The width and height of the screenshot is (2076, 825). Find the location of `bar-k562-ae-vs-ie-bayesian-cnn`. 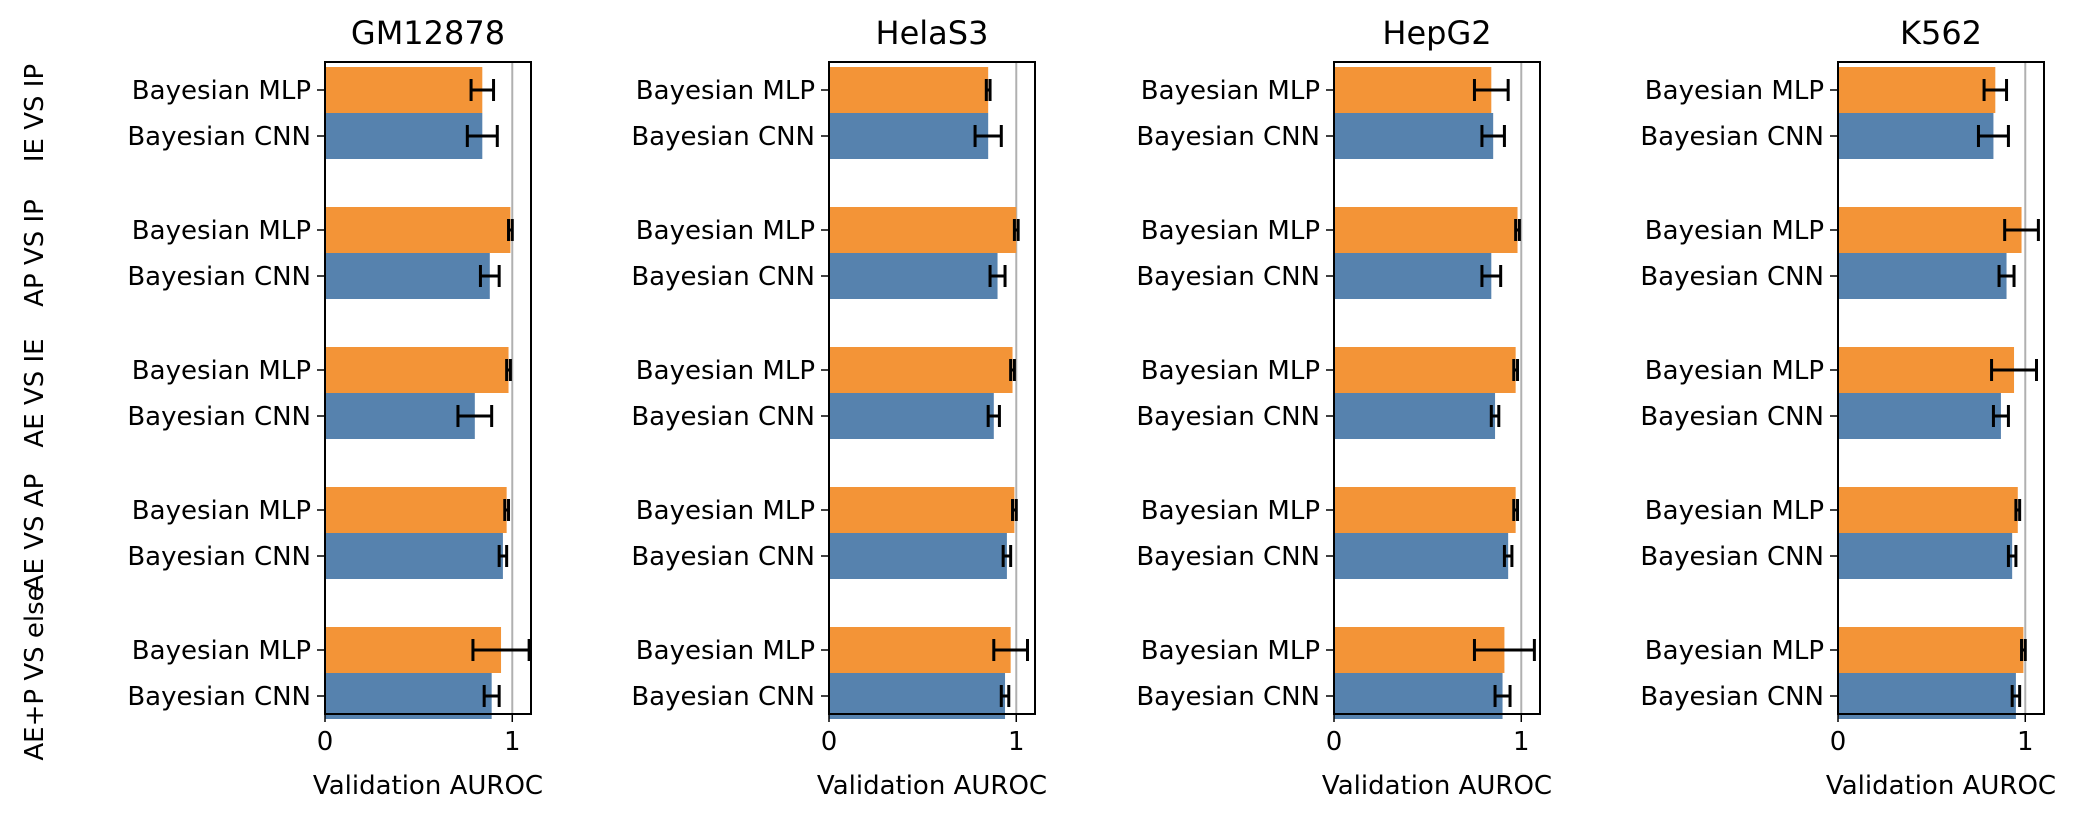

bar-k562-ae-vs-ie-bayesian-cnn is located at coordinates (1919, 416).